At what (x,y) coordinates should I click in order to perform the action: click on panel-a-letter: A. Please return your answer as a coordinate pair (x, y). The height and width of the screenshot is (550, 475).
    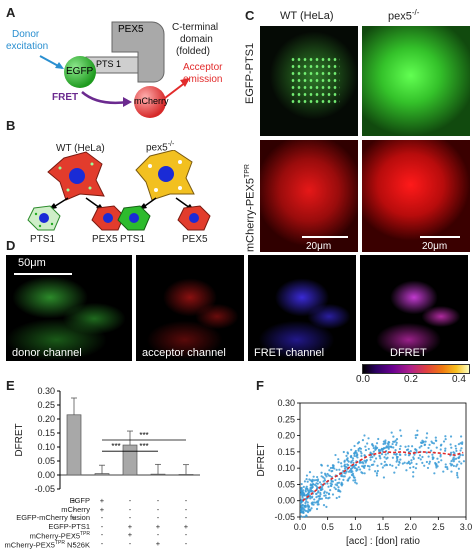
    Looking at the image, I should click on (11, 12).